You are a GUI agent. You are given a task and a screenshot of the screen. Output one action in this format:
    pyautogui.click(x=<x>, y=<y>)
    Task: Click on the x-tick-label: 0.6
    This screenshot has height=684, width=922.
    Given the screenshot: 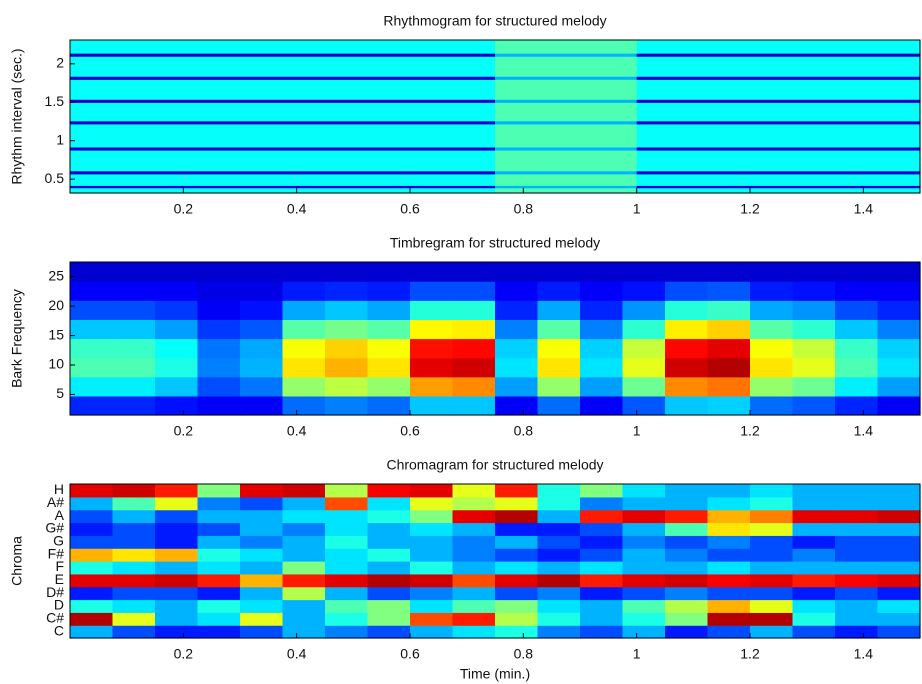 What is the action you would take?
    pyautogui.click(x=410, y=654)
    